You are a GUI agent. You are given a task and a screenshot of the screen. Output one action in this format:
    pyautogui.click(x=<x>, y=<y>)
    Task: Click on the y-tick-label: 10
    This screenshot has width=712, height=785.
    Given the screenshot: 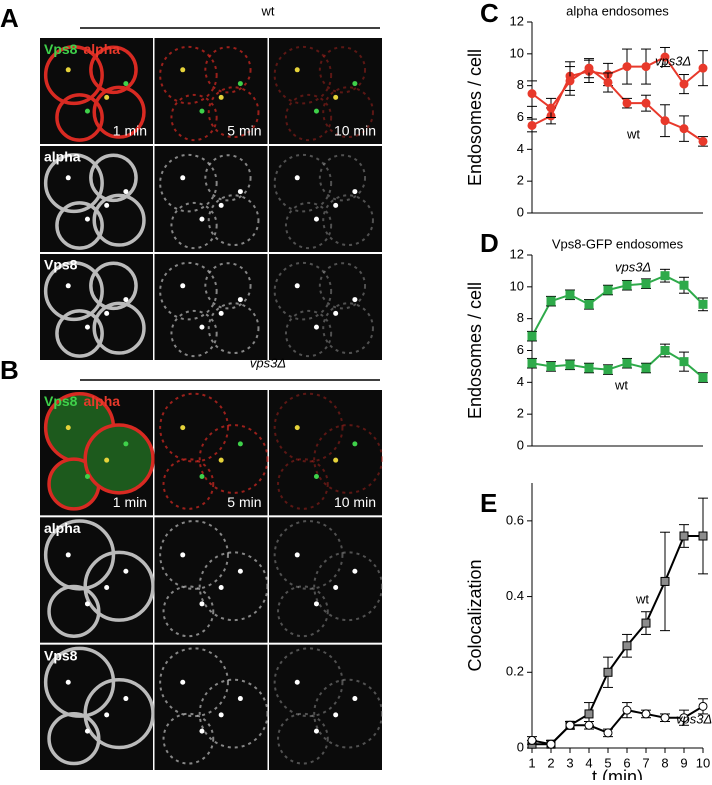 What is the action you would take?
    pyautogui.click(x=517, y=52)
    